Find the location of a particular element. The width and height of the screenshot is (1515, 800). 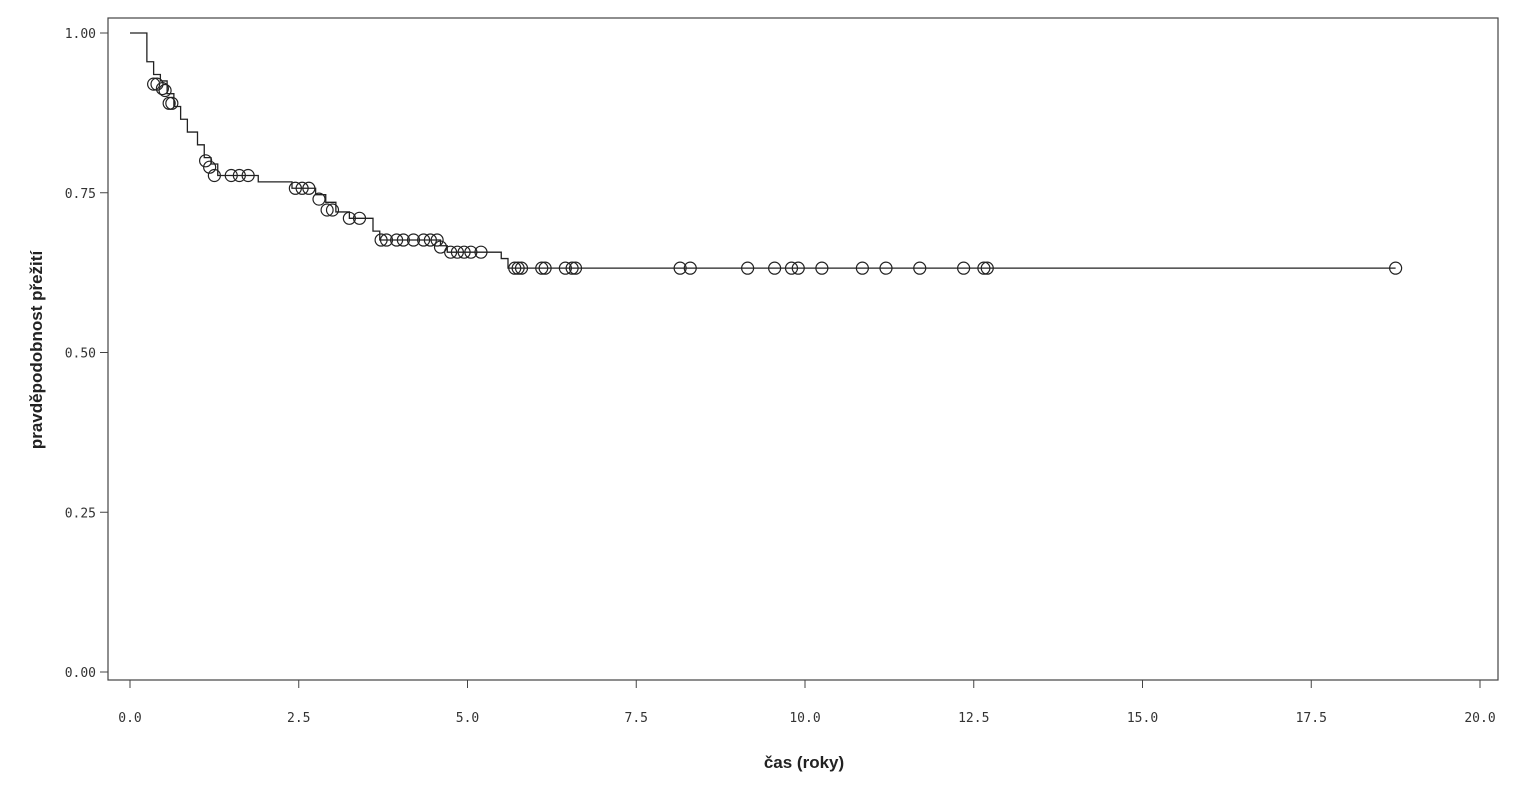

y-tick-label: 0.50 is located at coordinates (80, 354).